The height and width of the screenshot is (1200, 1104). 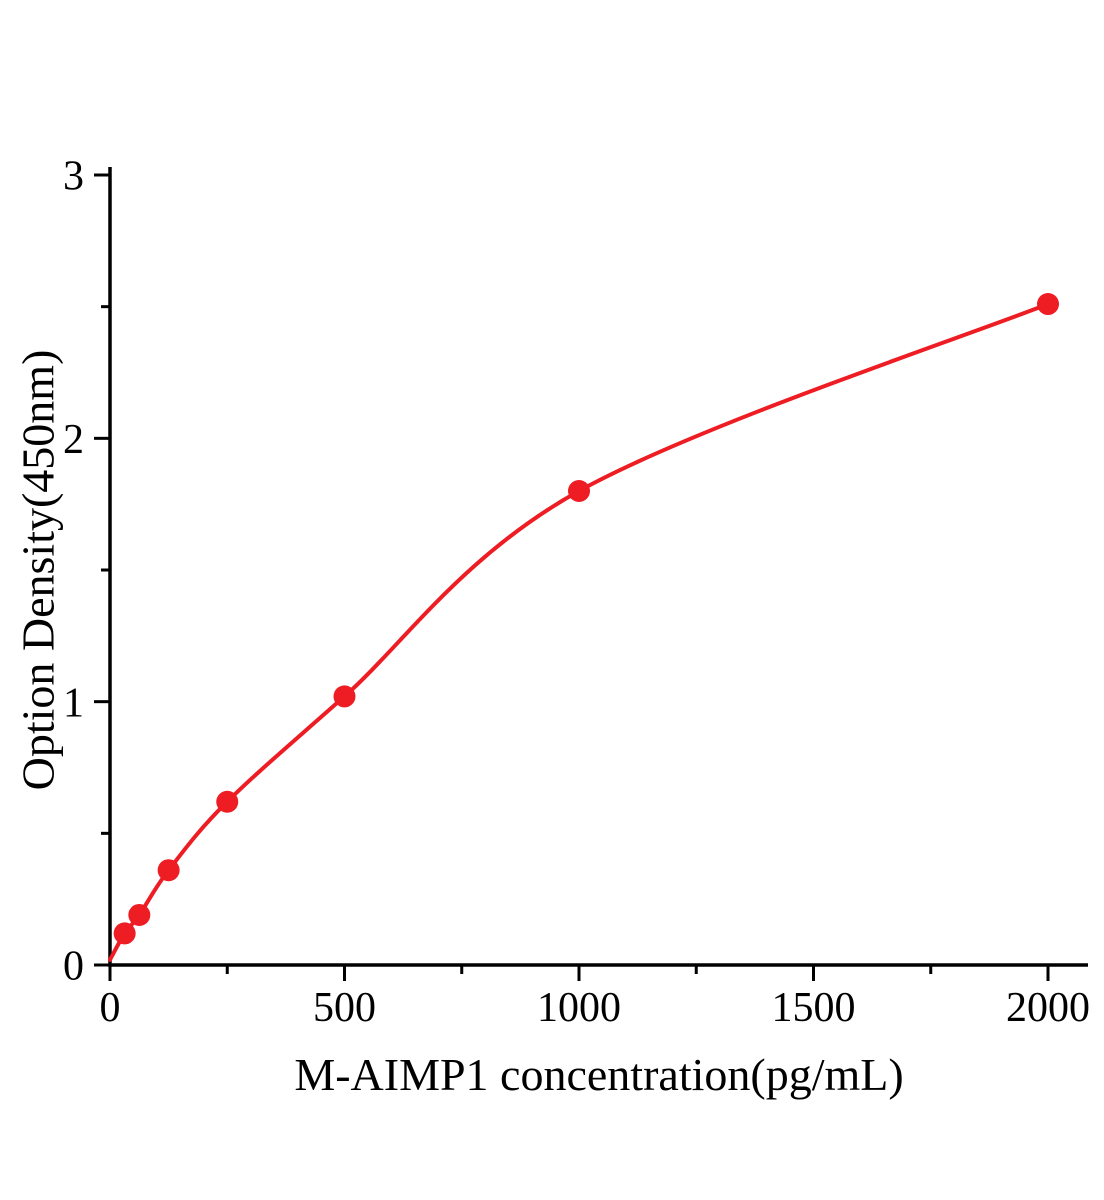 I want to click on y-tick-label: 3, so click(x=73, y=177).